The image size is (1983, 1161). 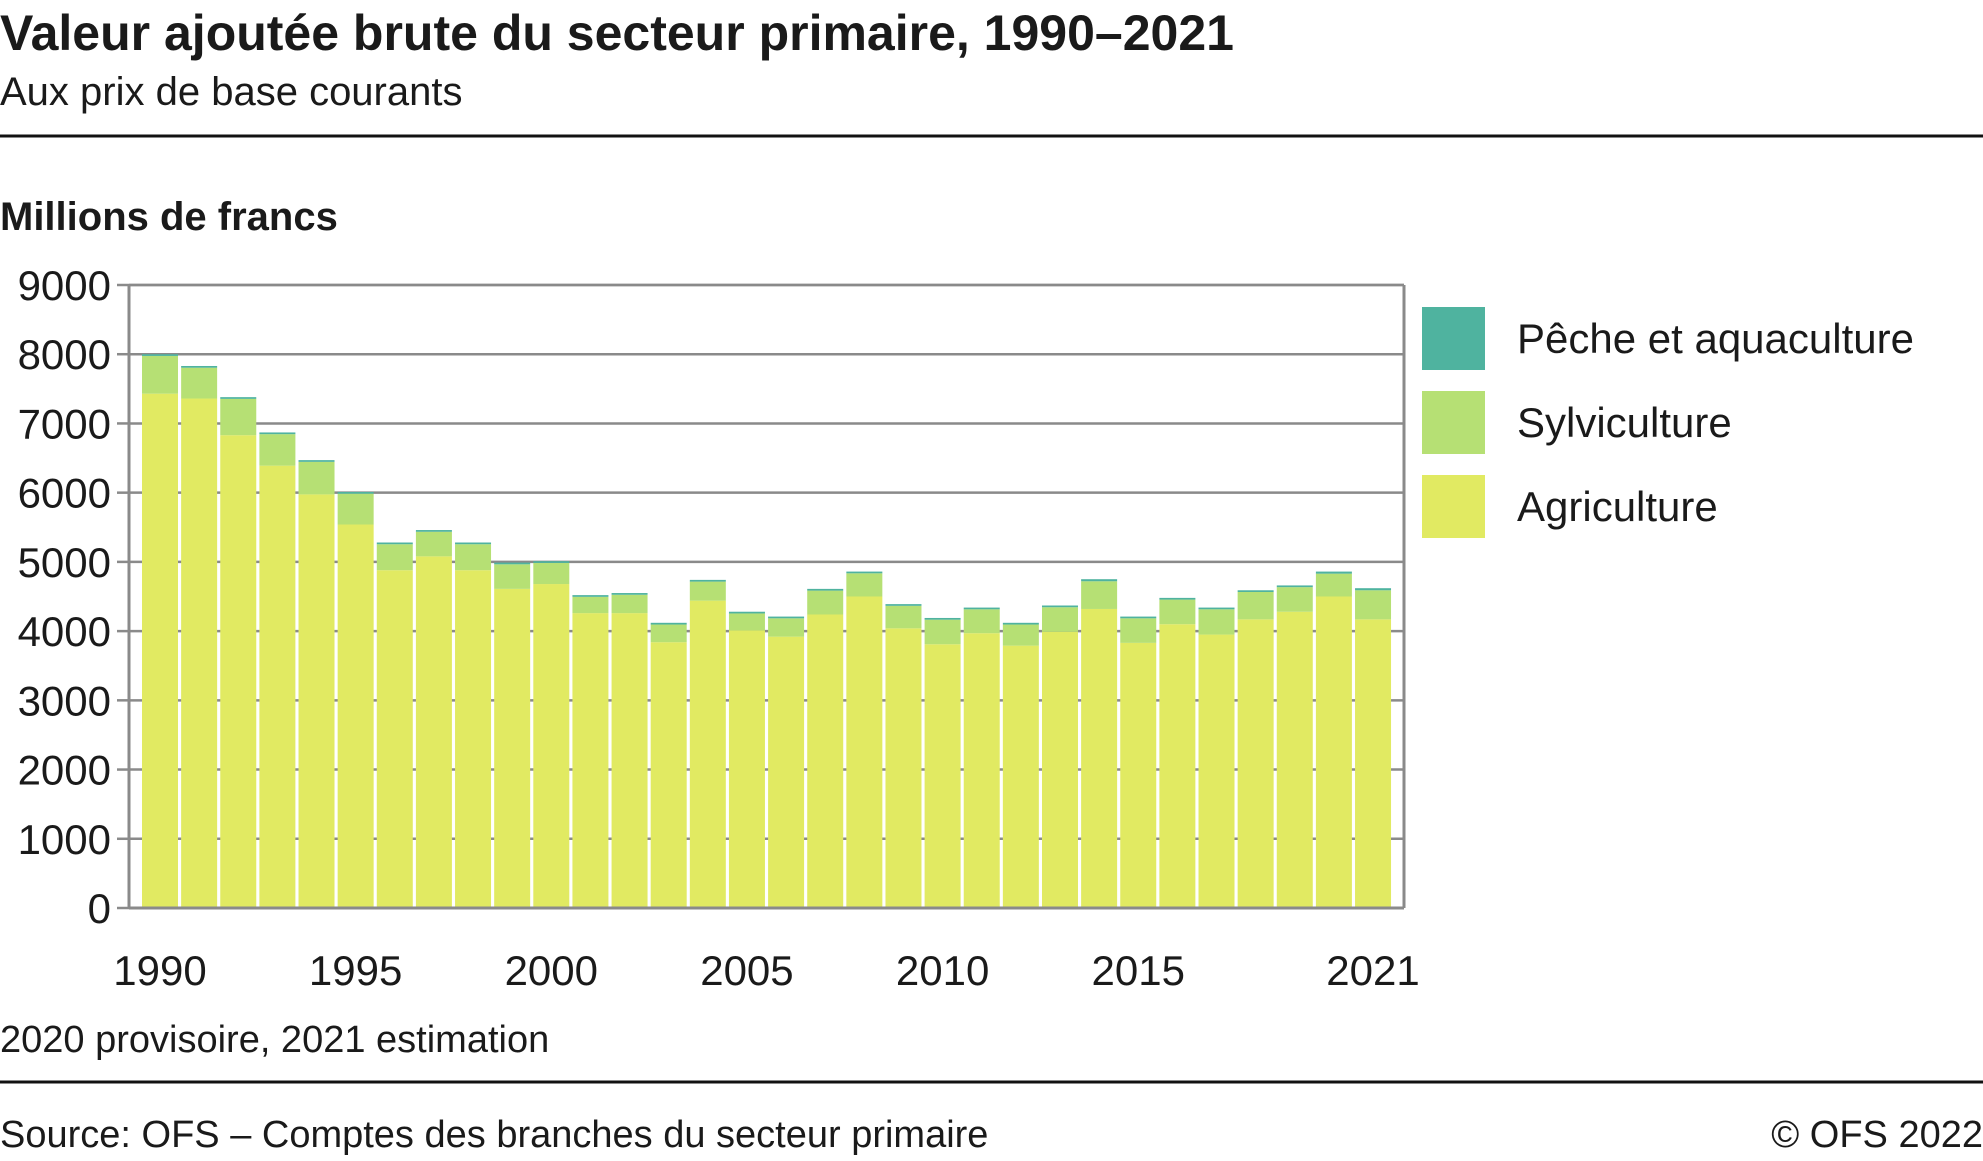 I want to click on bar-sylviculture-2010, so click(x=942, y=632).